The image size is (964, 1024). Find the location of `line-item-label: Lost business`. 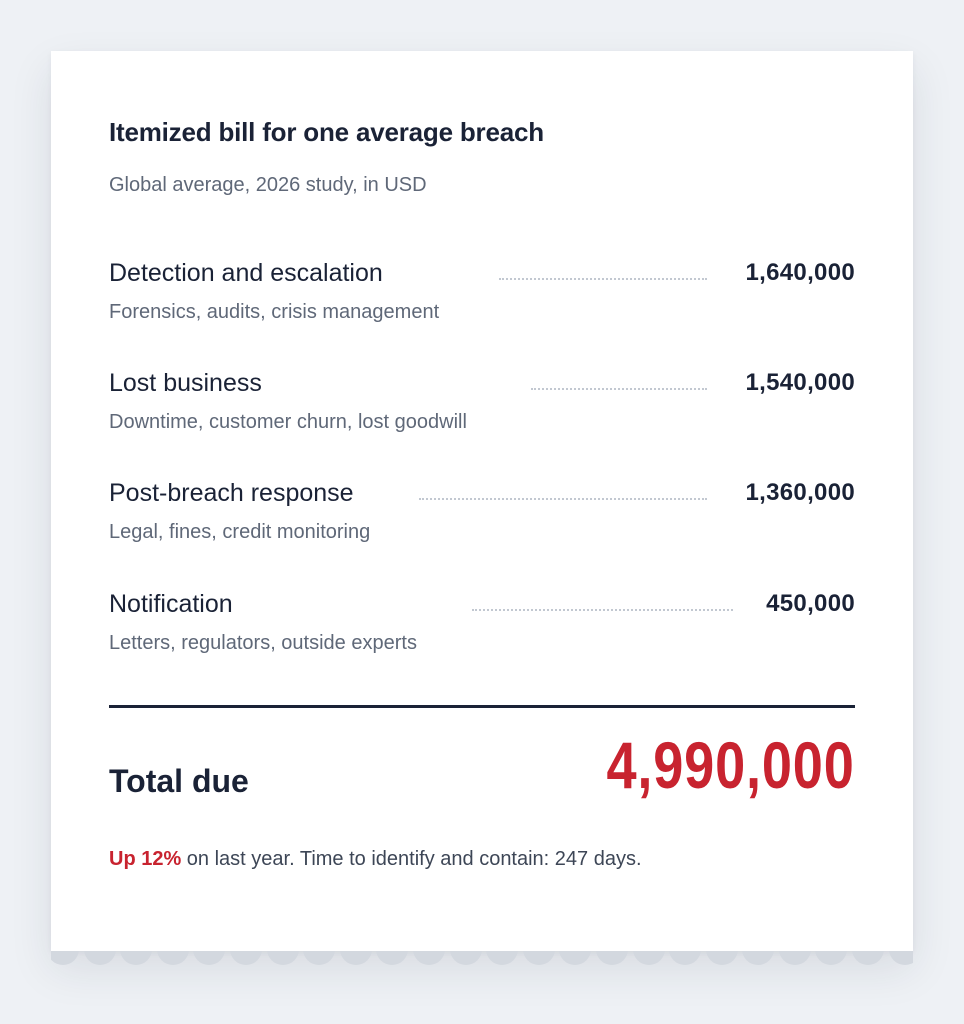

line-item-label: Lost business is located at coordinates (185, 383).